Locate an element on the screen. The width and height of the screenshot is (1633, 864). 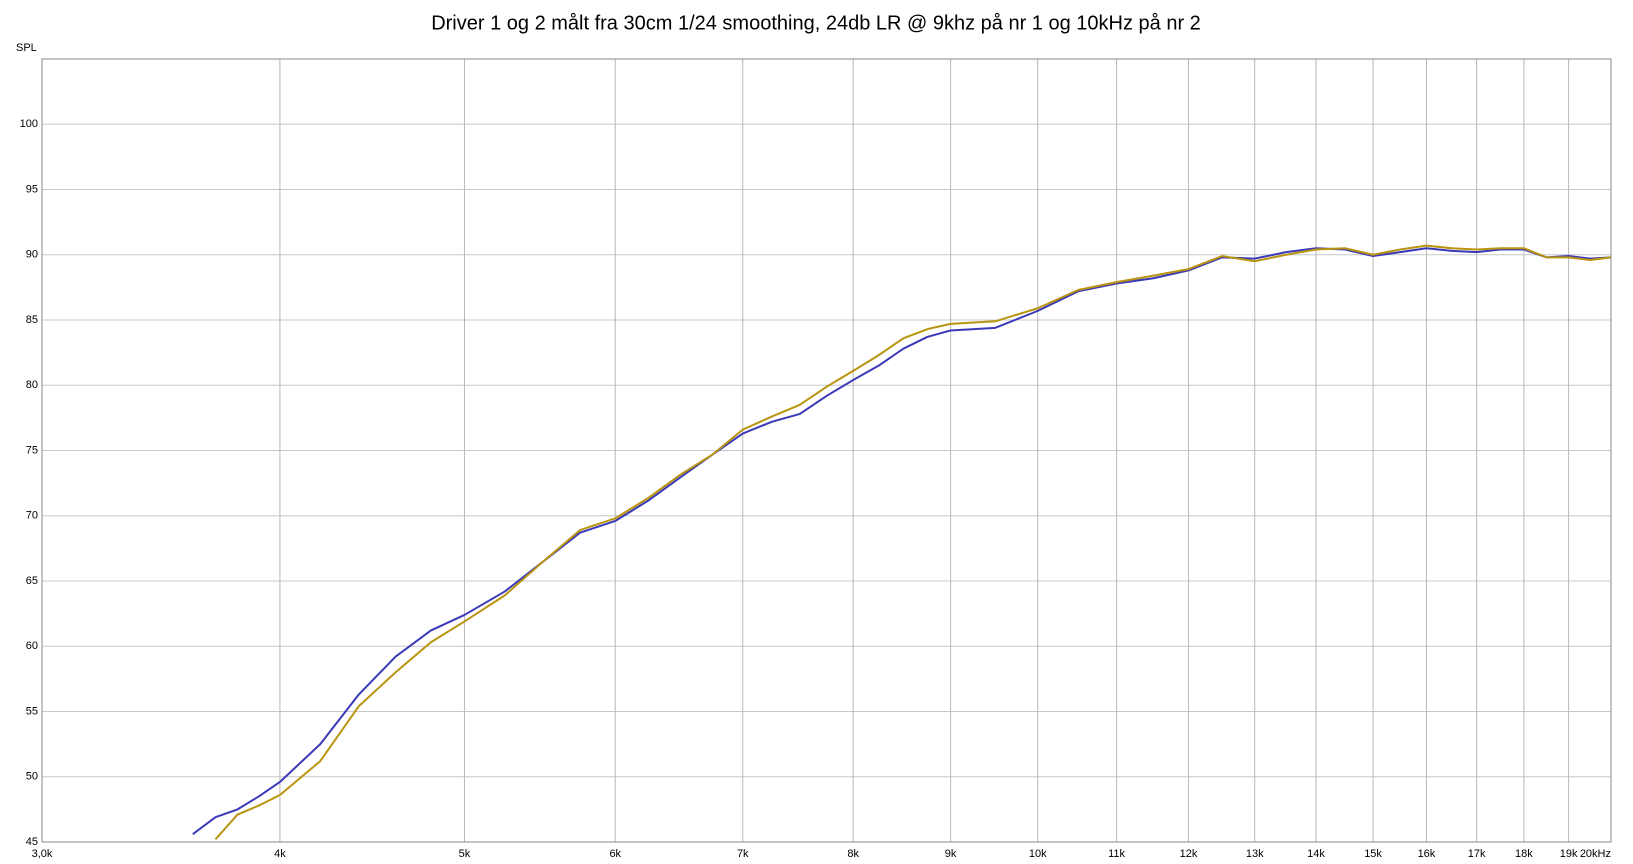
x-tick-label: 18k is located at coordinates (1524, 854).